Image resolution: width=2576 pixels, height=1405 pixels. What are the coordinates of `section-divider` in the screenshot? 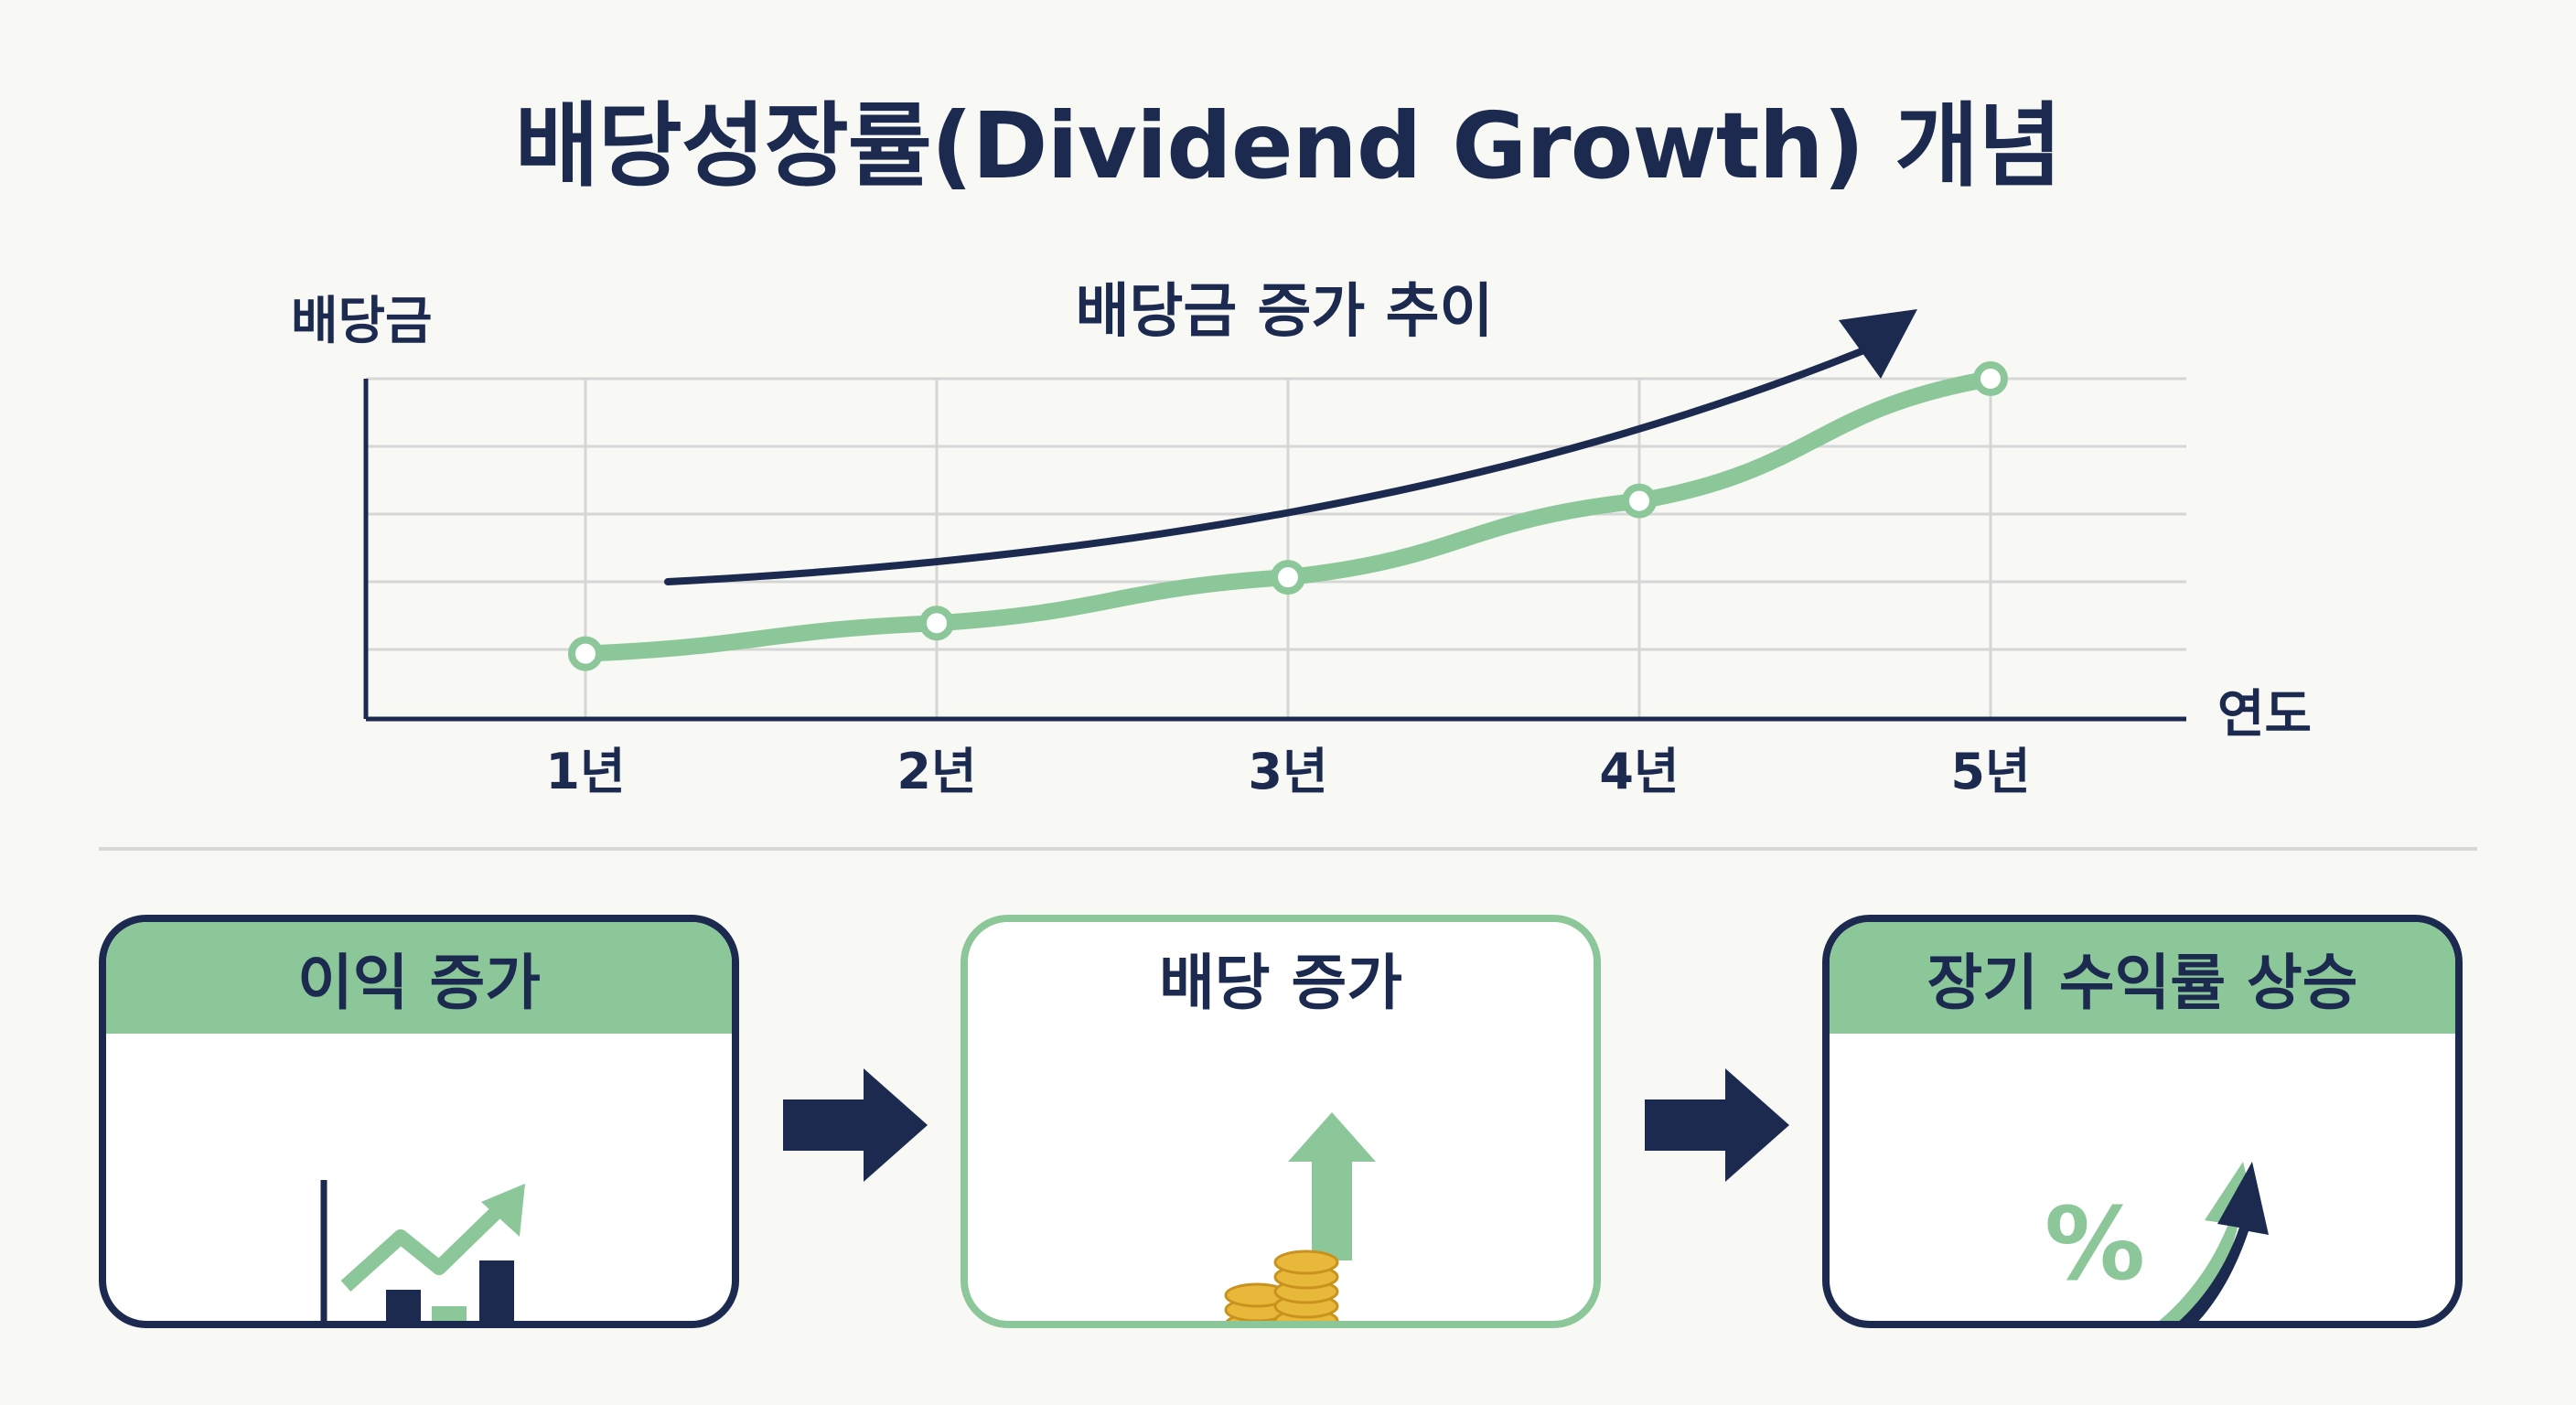 It's located at (1288, 849).